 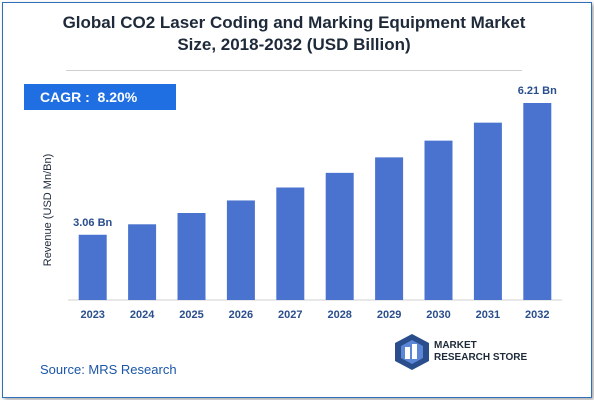 I want to click on bar-2029, so click(x=389, y=228).